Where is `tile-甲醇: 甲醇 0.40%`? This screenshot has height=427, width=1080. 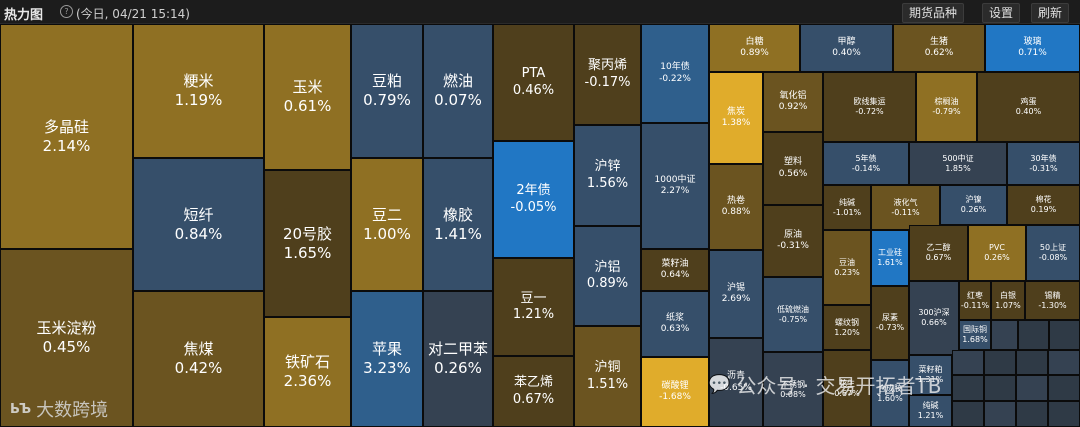
tile-甲醇: 甲醇 0.40% is located at coordinates (846, 48).